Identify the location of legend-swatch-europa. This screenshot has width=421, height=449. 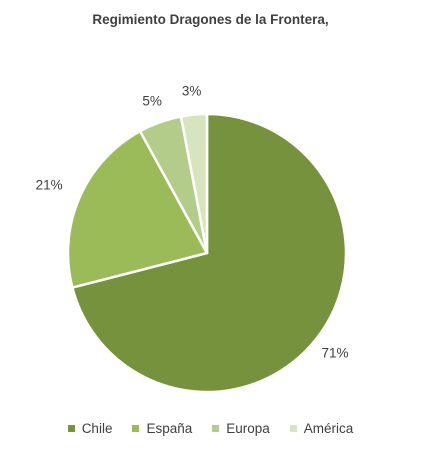
(216, 428).